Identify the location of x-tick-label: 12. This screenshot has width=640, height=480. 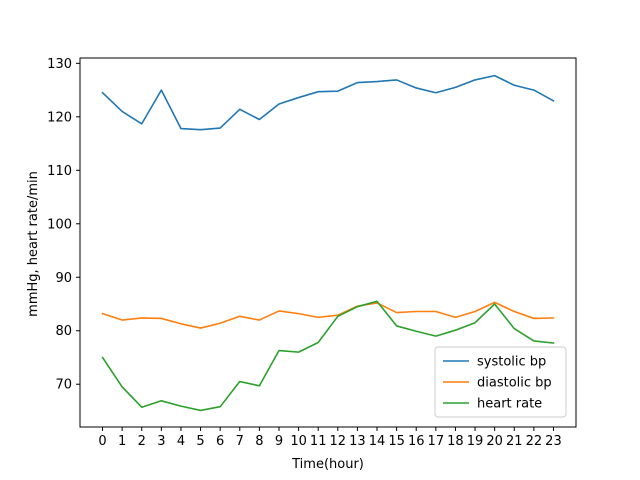
(338, 441).